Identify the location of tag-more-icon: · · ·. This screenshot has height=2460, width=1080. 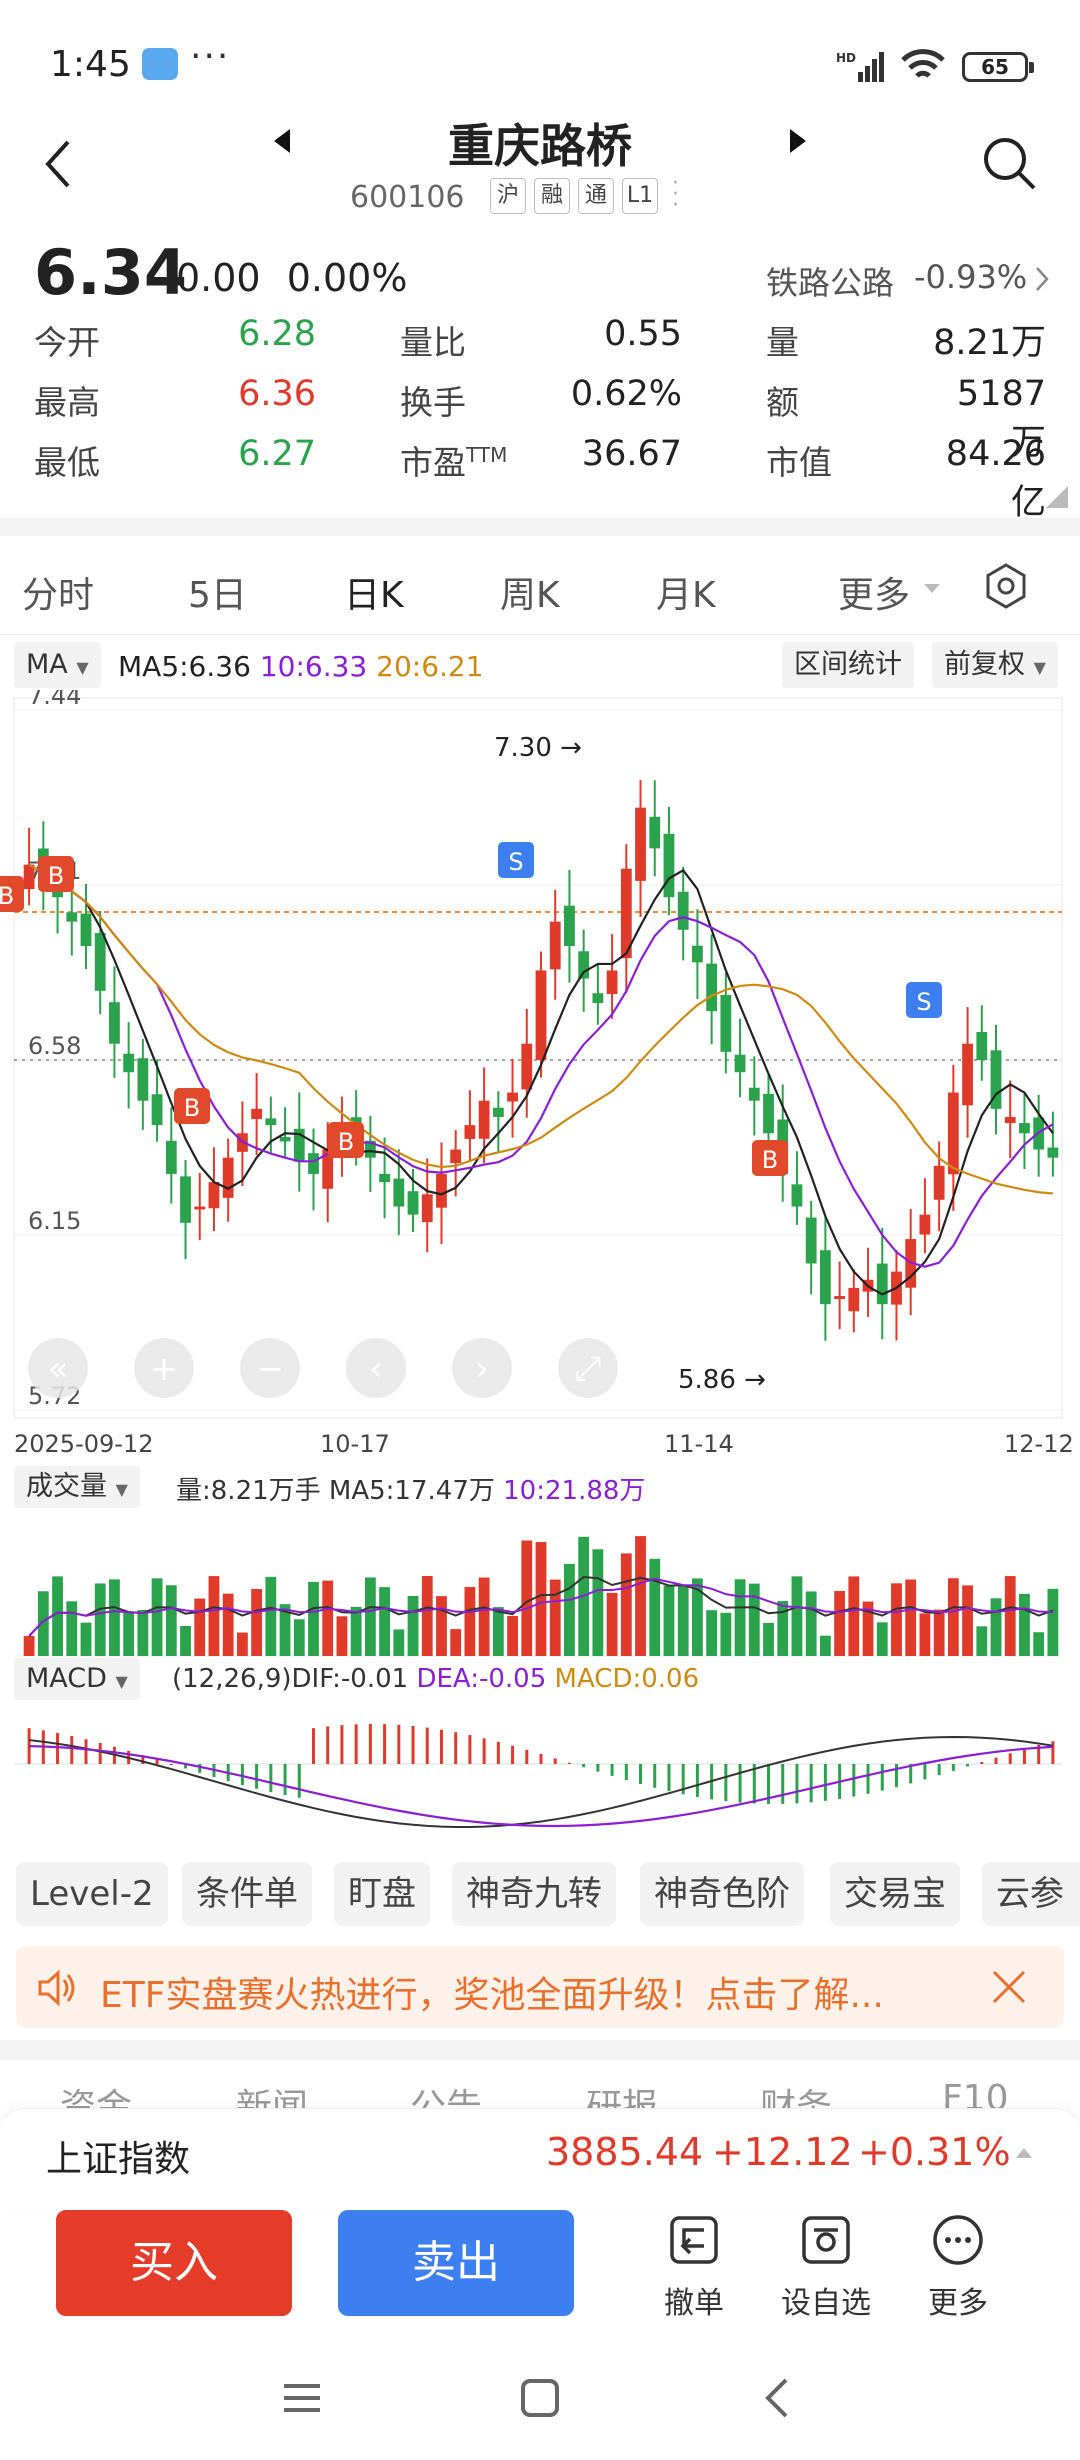
(675, 194).